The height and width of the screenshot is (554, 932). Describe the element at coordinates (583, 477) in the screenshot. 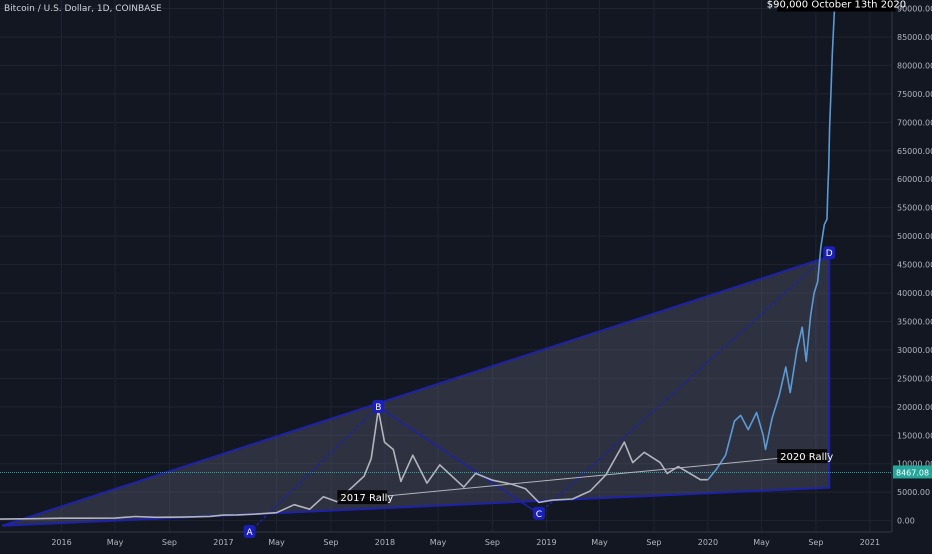

I see `rally-line` at that location.